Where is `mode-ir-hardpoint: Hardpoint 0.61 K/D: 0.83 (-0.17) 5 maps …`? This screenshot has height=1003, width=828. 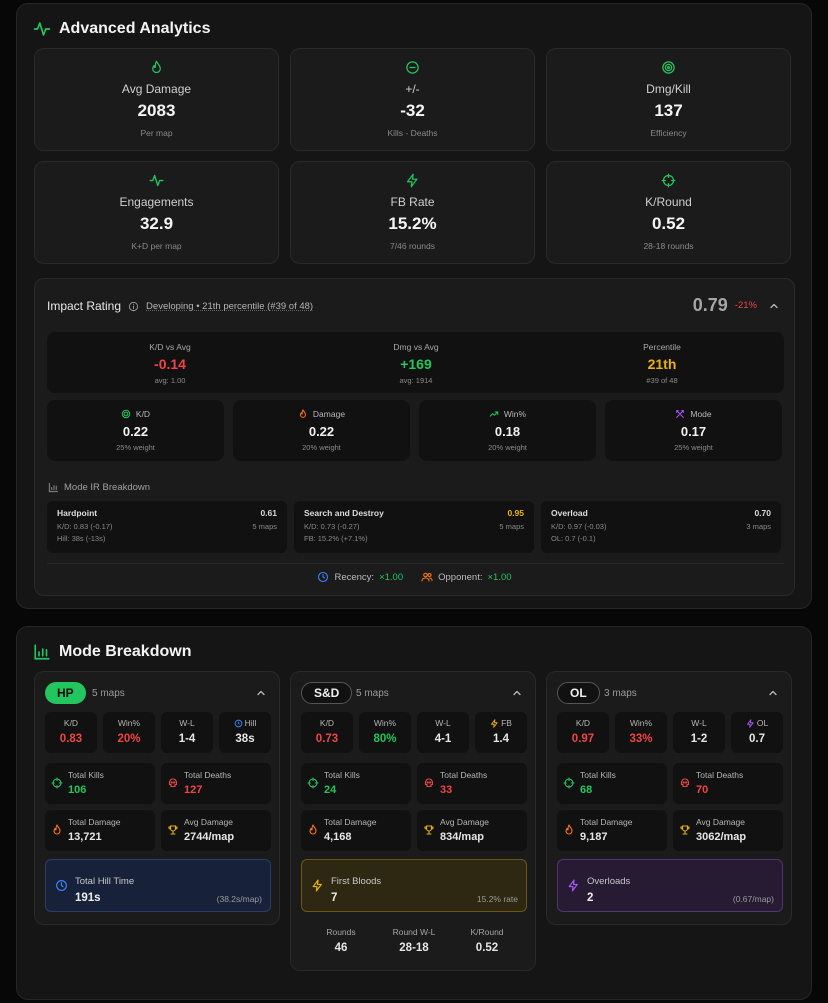 mode-ir-hardpoint: Hardpoint 0.61 K/D: 0.83 (-0.17) 5 maps … is located at coordinates (167, 527).